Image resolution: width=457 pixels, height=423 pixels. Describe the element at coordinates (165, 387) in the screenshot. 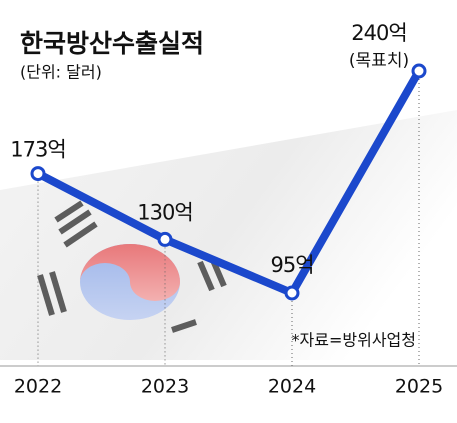

I see `x-tick-label: 2023` at that location.